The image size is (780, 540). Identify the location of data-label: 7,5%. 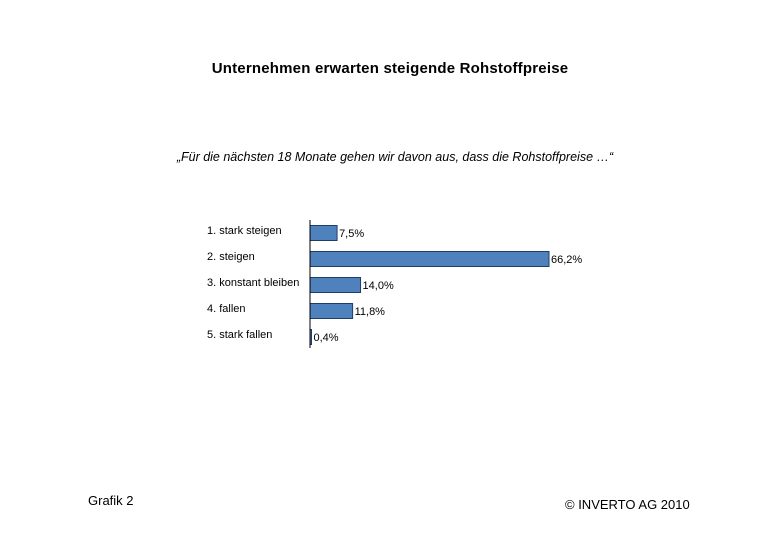
(351, 234).